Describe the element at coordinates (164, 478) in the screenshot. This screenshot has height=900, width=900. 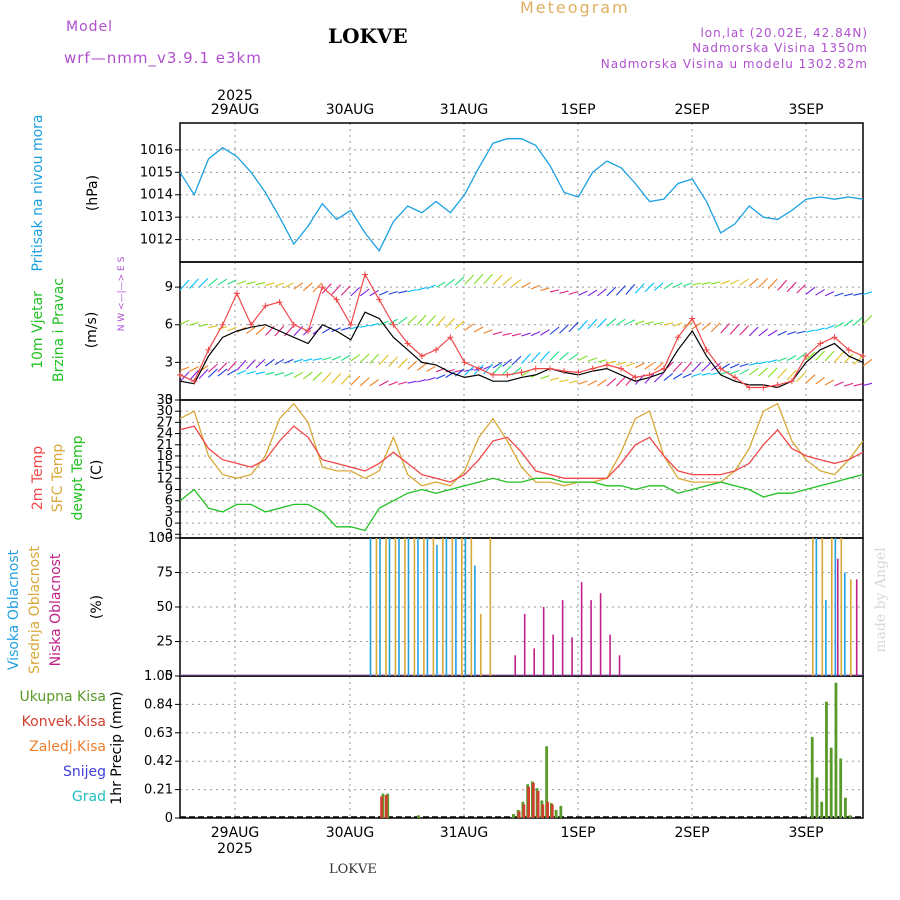
I see `y-tick-label: 12` at that location.